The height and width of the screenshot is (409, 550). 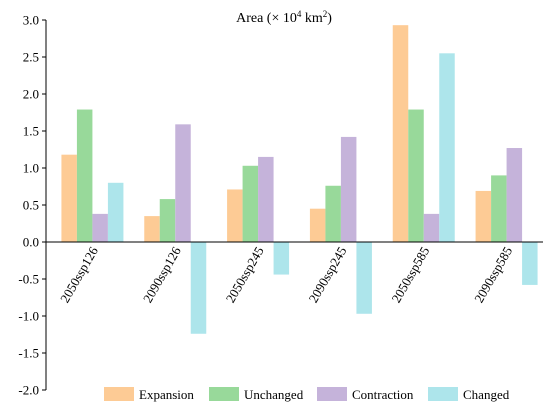 I want to click on x-category-label: 2090ssp245, so click(x=327, y=274).